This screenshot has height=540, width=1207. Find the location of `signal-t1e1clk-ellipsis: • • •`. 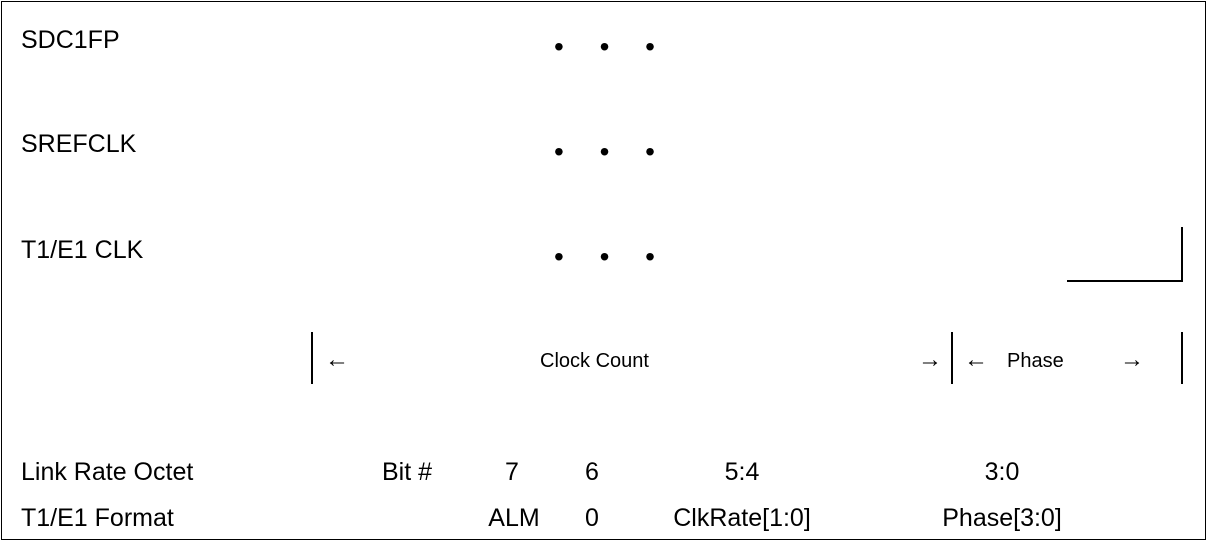

signal-t1e1clk-ellipsis: • • • is located at coordinates (611, 256).